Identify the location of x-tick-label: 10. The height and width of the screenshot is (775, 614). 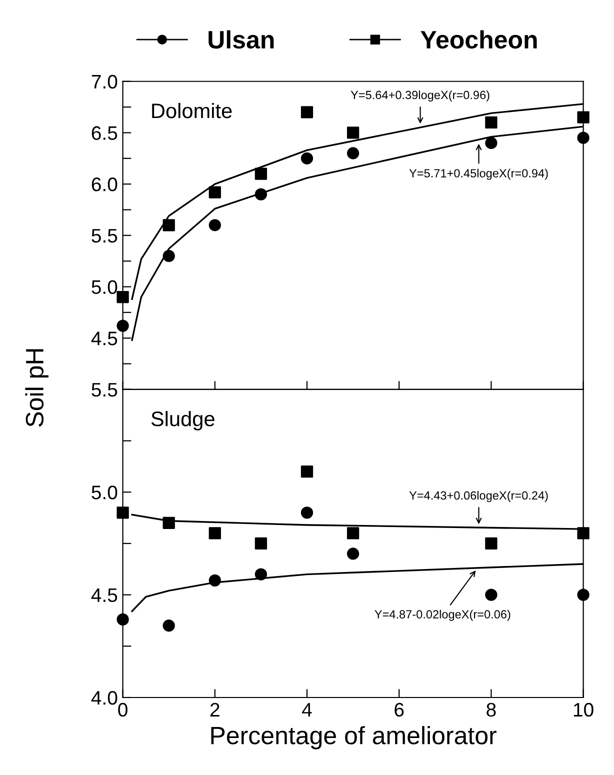
(584, 709).